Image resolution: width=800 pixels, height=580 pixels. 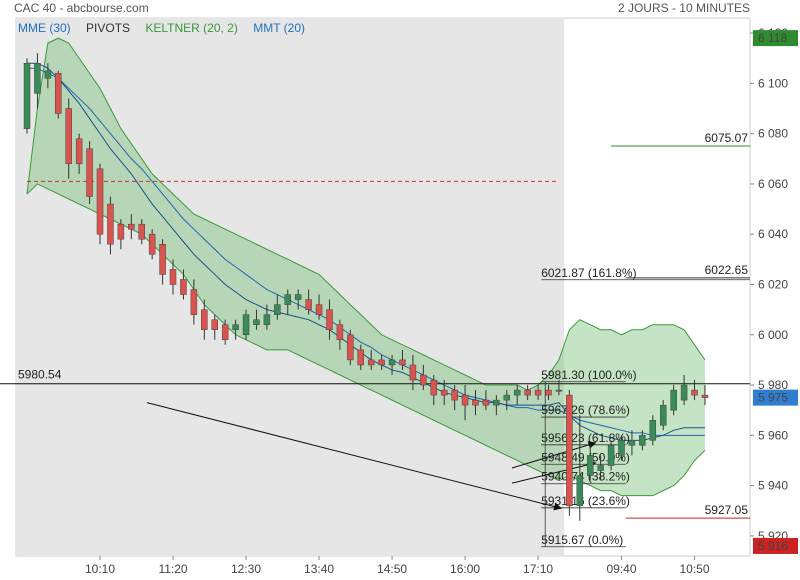 I want to click on indicator-legend: MME (30) PIVOTS KELTNER (20, 2) MMT (20), so click(x=167, y=28).